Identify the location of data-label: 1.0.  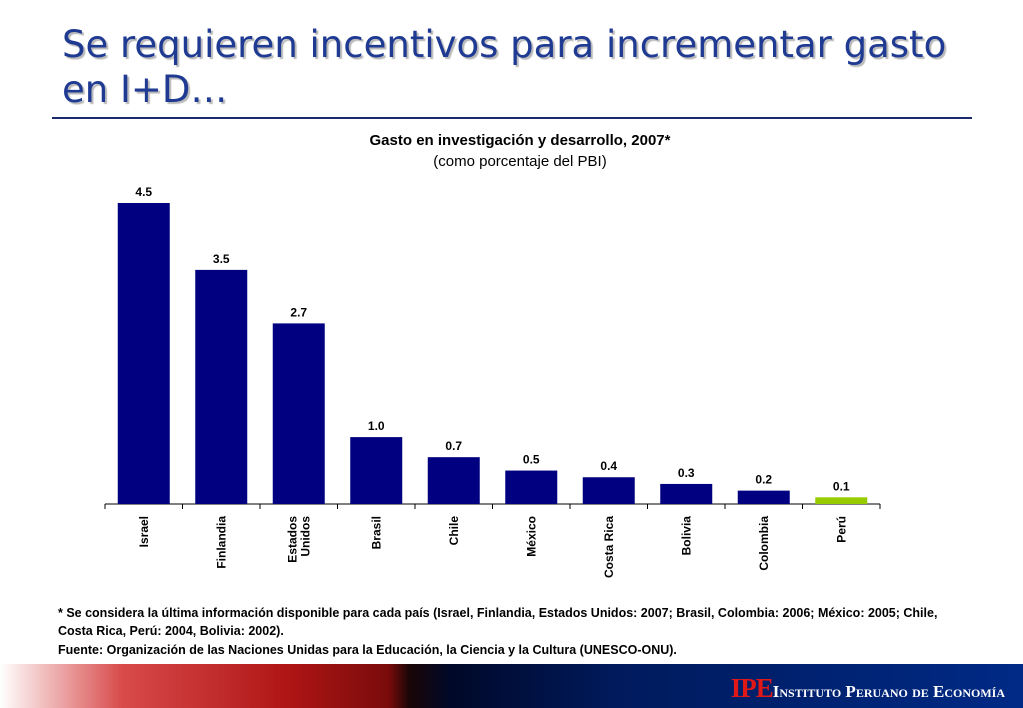
(376, 426).